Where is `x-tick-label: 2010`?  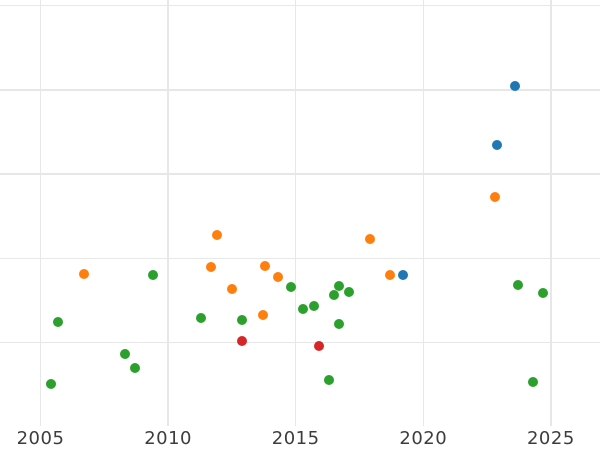 x-tick-label: 2010 is located at coordinates (168, 438).